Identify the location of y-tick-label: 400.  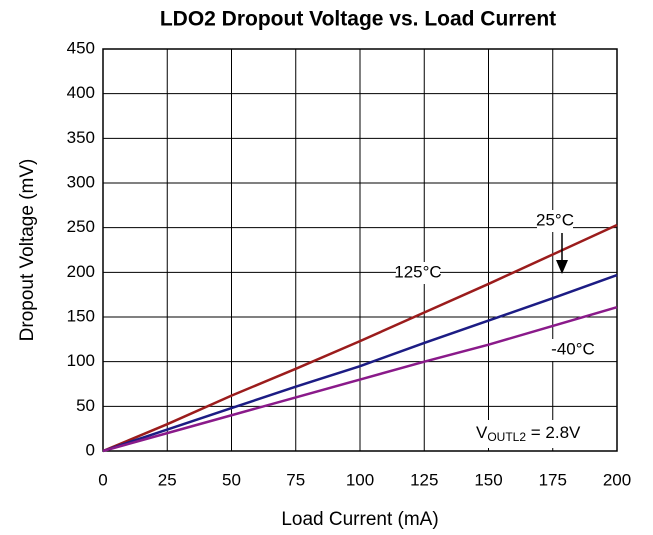
(81, 92).